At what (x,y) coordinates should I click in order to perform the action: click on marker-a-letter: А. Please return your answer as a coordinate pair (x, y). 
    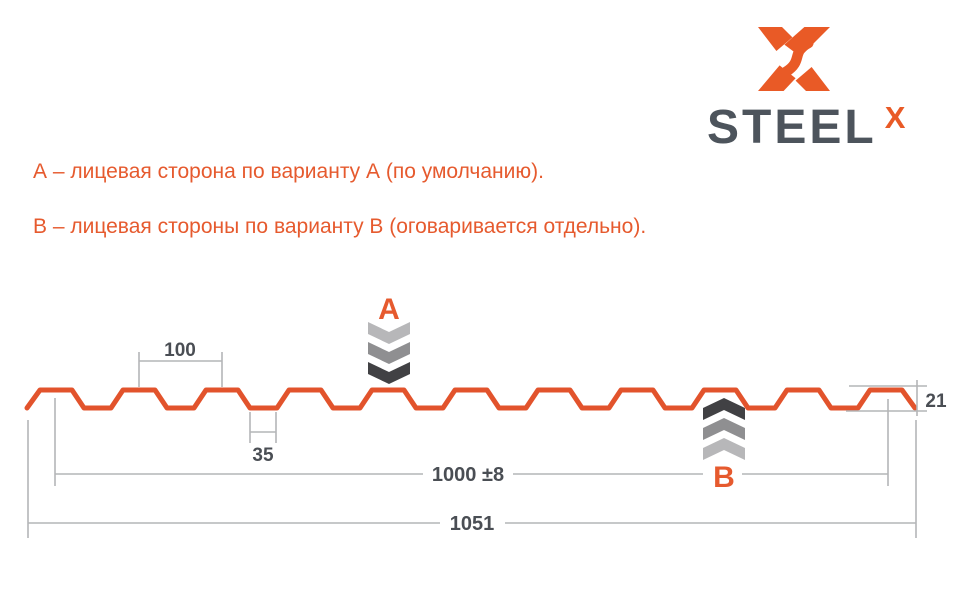
    Looking at the image, I should click on (389, 309).